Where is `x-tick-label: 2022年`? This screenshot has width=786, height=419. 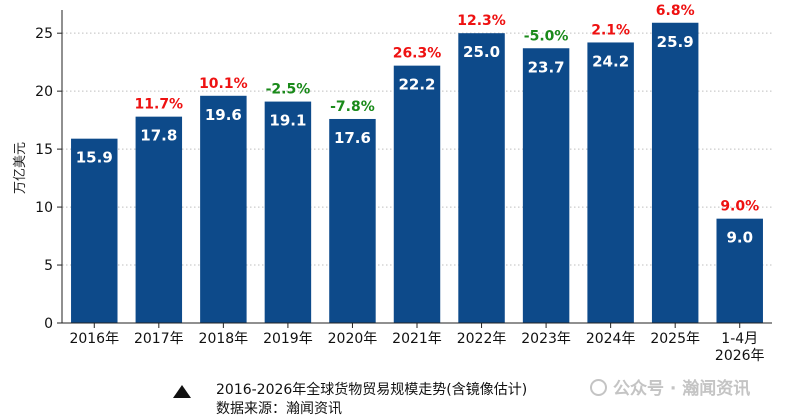
x-tick-label: 2022年 is located at coordinates (482, 339).